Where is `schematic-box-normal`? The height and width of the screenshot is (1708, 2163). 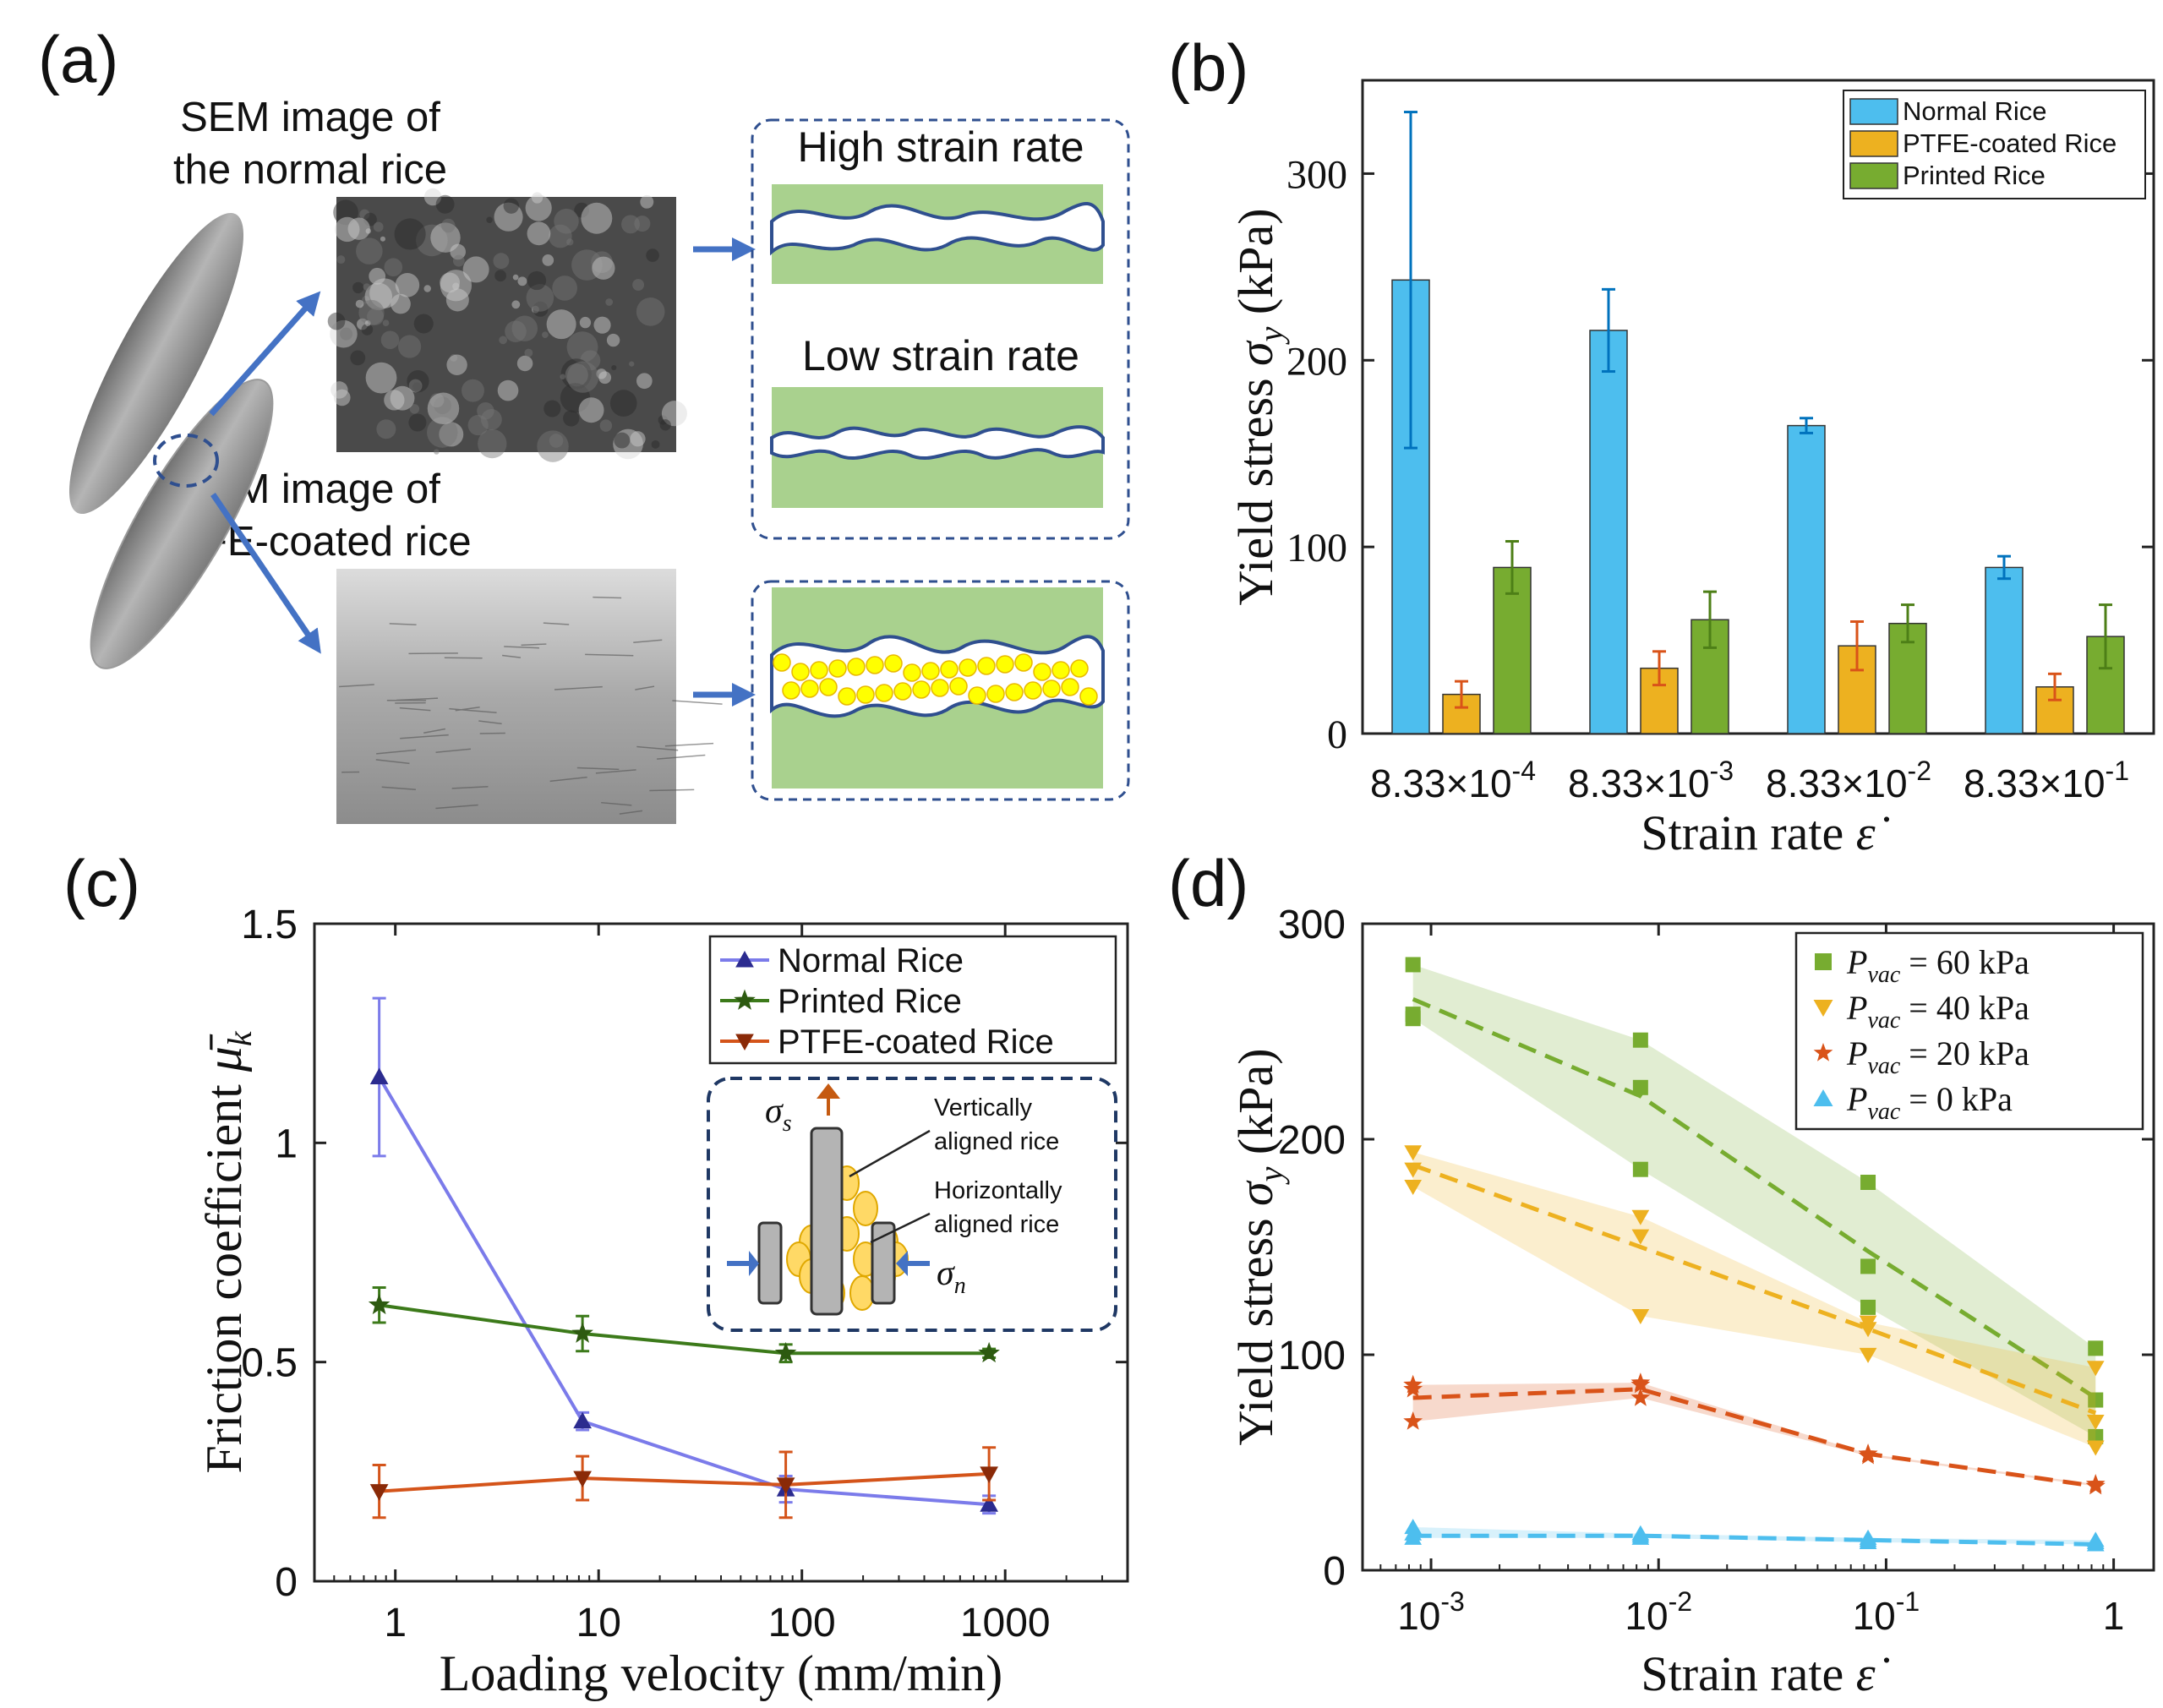 schematic-box-normal is located at coordinates (940, 329).